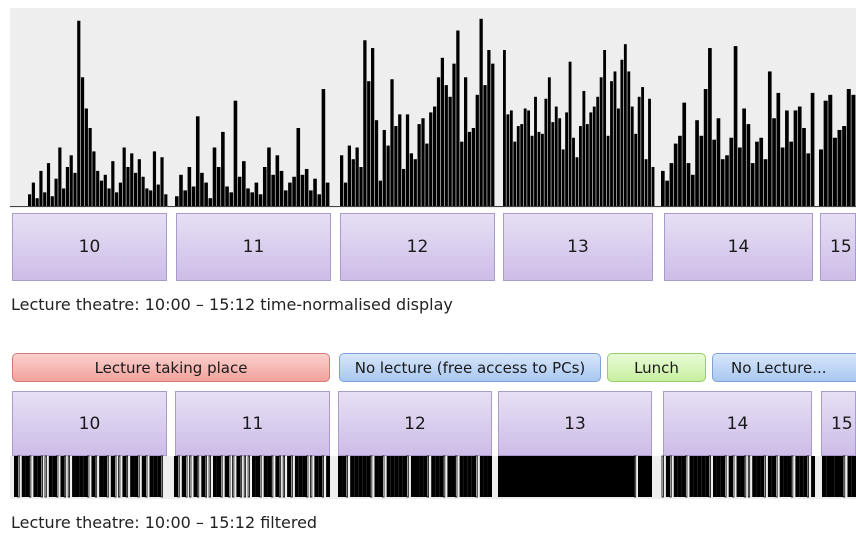 The image size is (856, 535). What do you see at coordinates (838, 423) in the screenshot?
I see `chart2-hour-15: 15` at bounding box center [838, 423].